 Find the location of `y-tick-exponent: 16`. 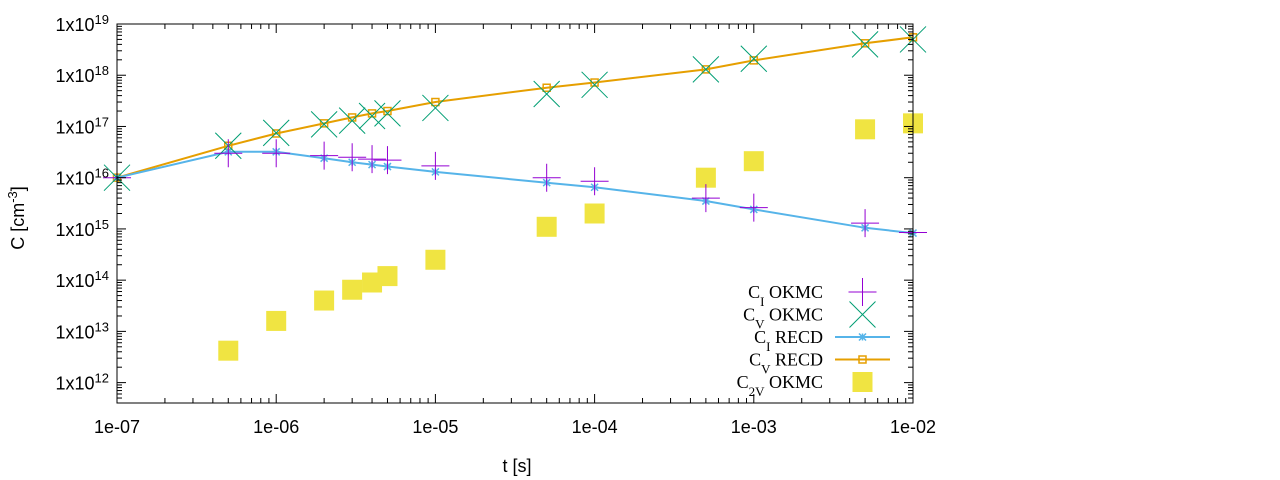

y-tick-exponent: 16 is located at coordinates (102, 172).